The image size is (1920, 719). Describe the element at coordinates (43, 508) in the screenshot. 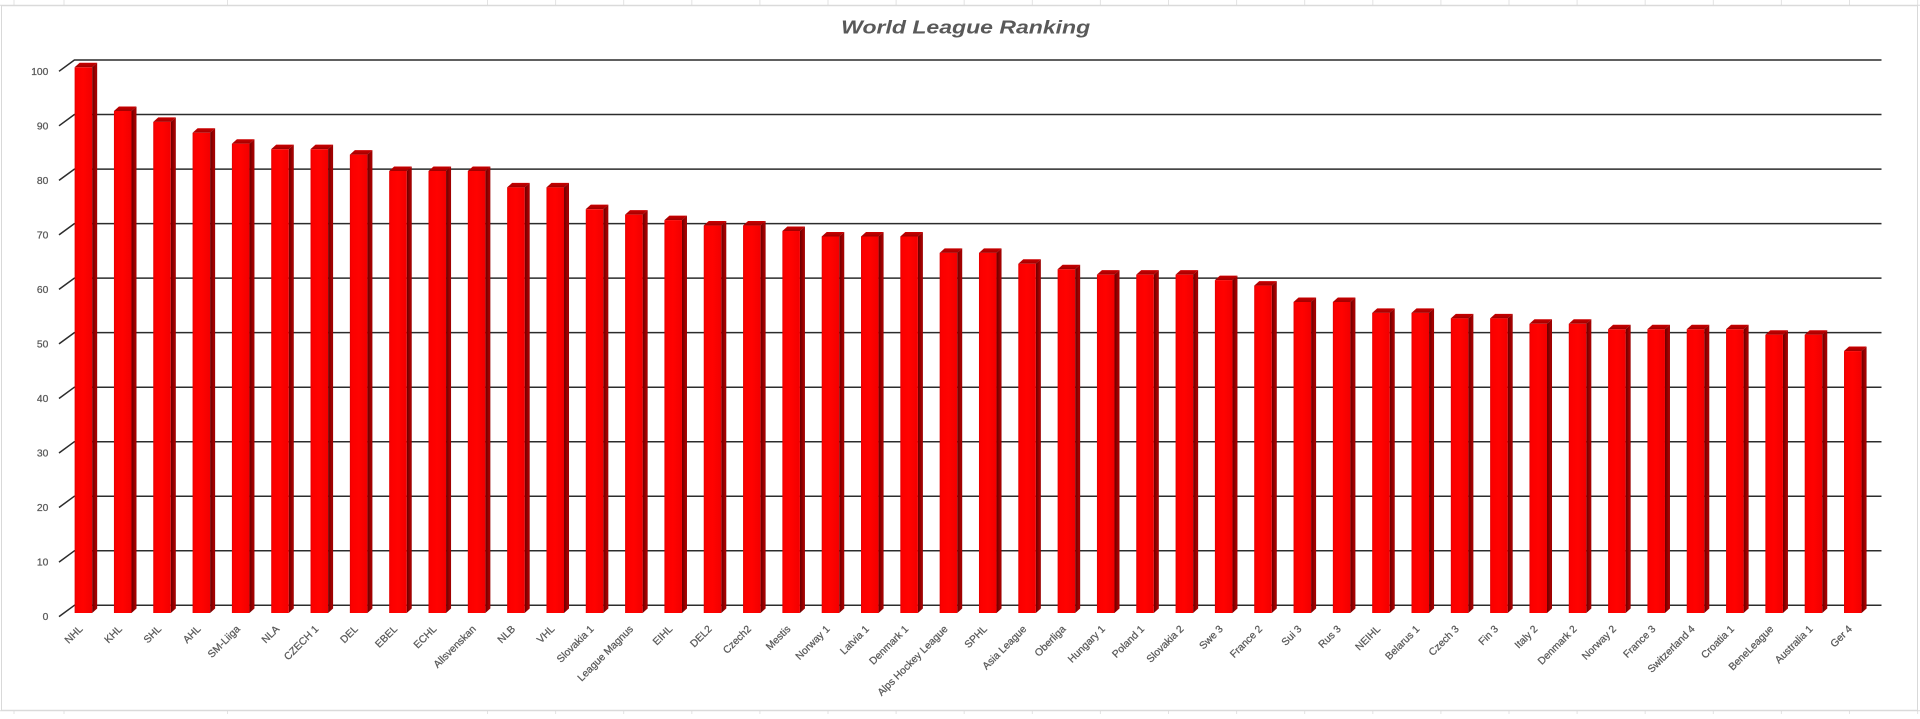

I see `svg-text: 20` at that location.